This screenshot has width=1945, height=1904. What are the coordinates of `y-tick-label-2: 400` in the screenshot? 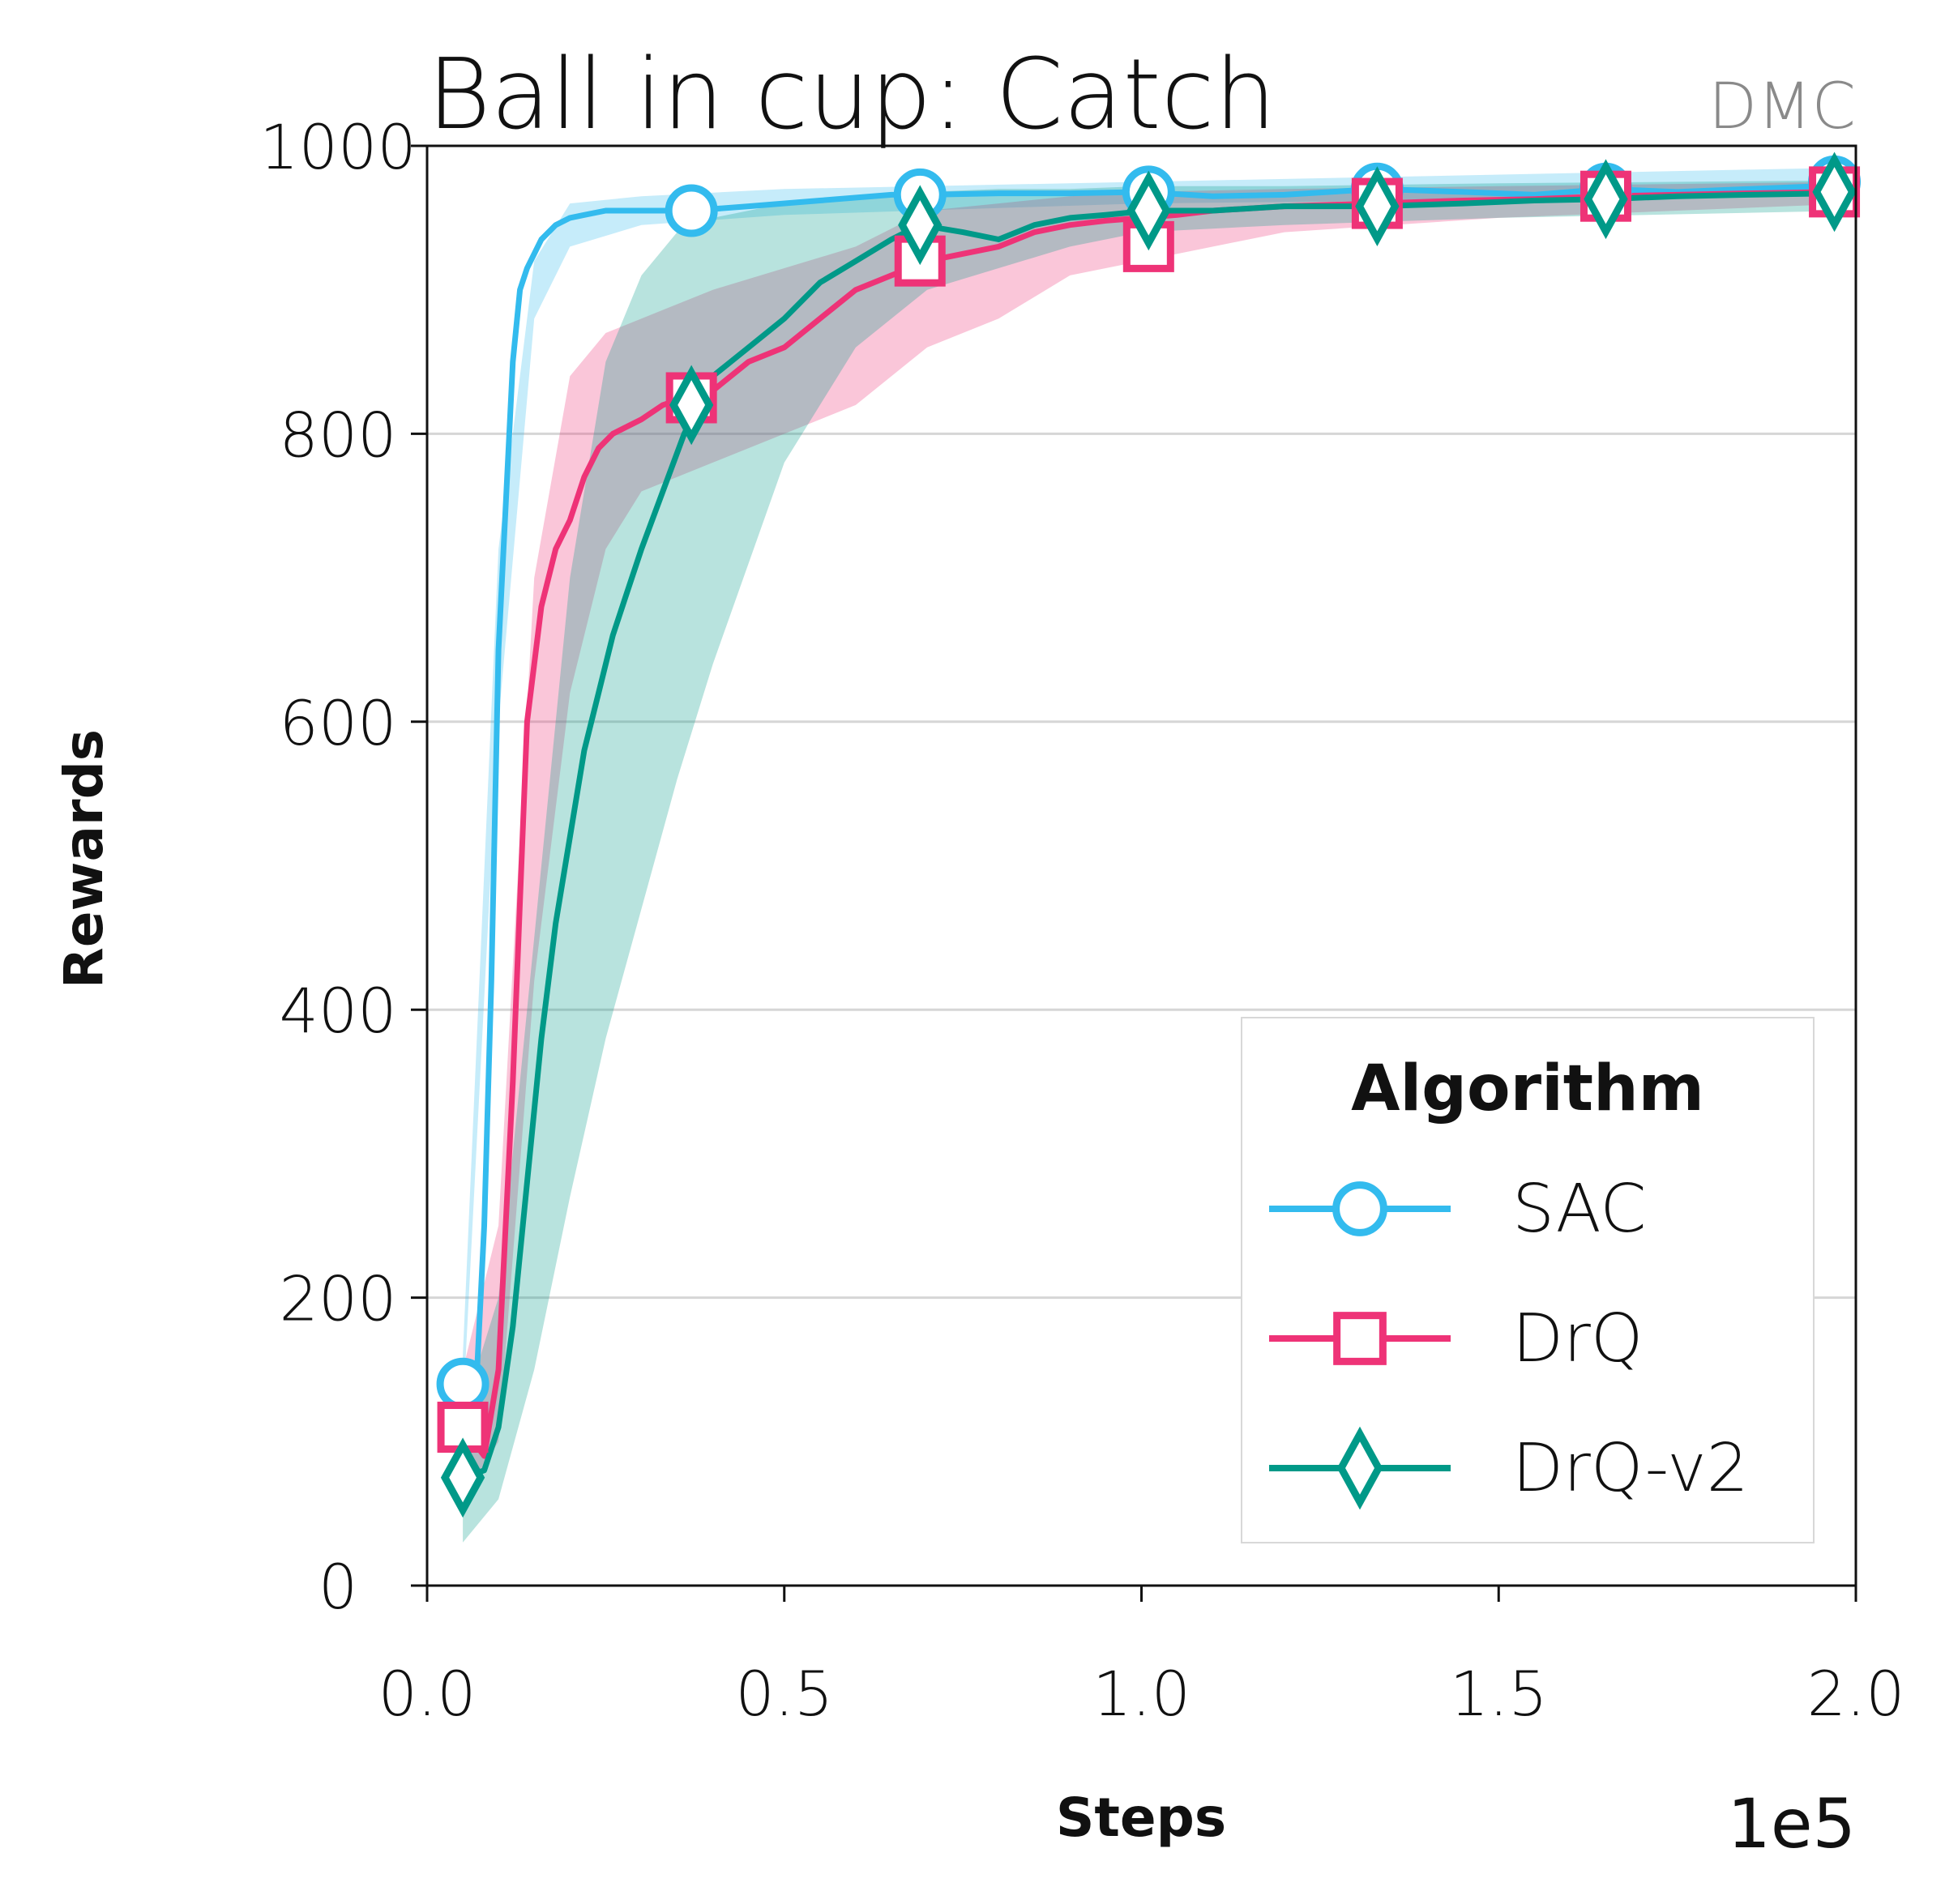 It's located at (337, 1011).